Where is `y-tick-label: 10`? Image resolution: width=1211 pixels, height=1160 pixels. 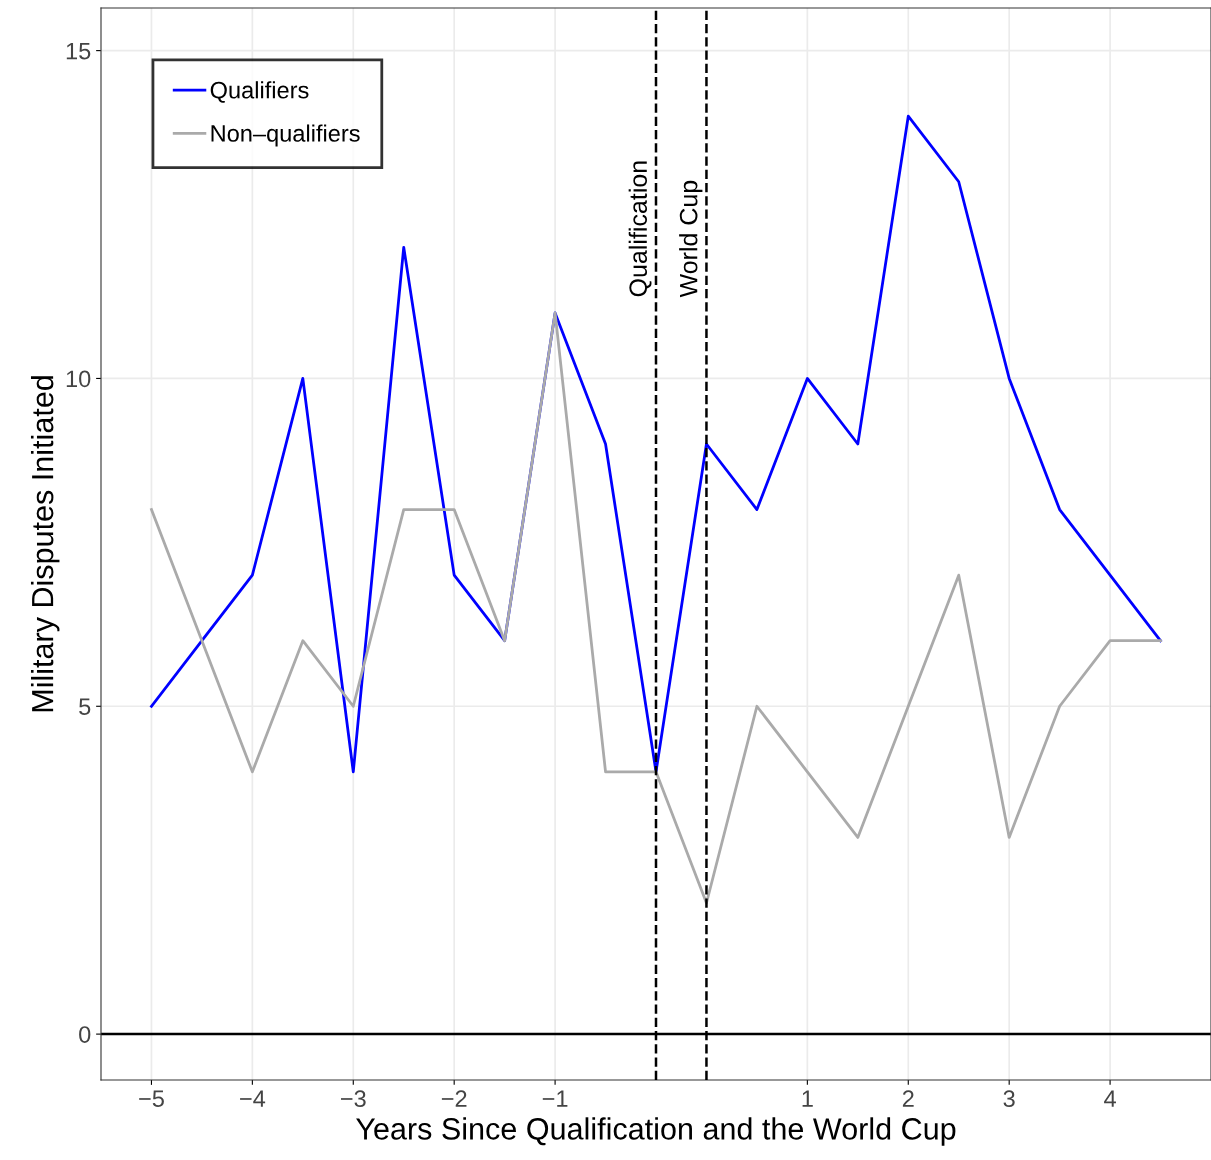
y-tick-label: 10 is located at coordinates (78, 379).